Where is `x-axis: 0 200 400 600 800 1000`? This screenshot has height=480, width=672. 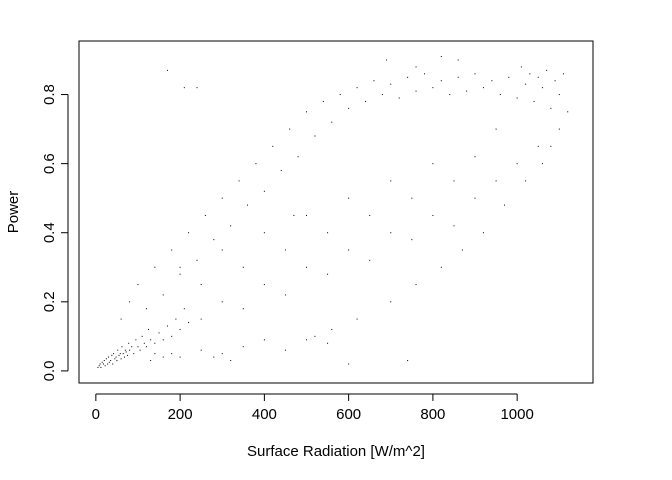
x-axis: 0 200 400 600 800 1000 is located at coordinates (313, 408).